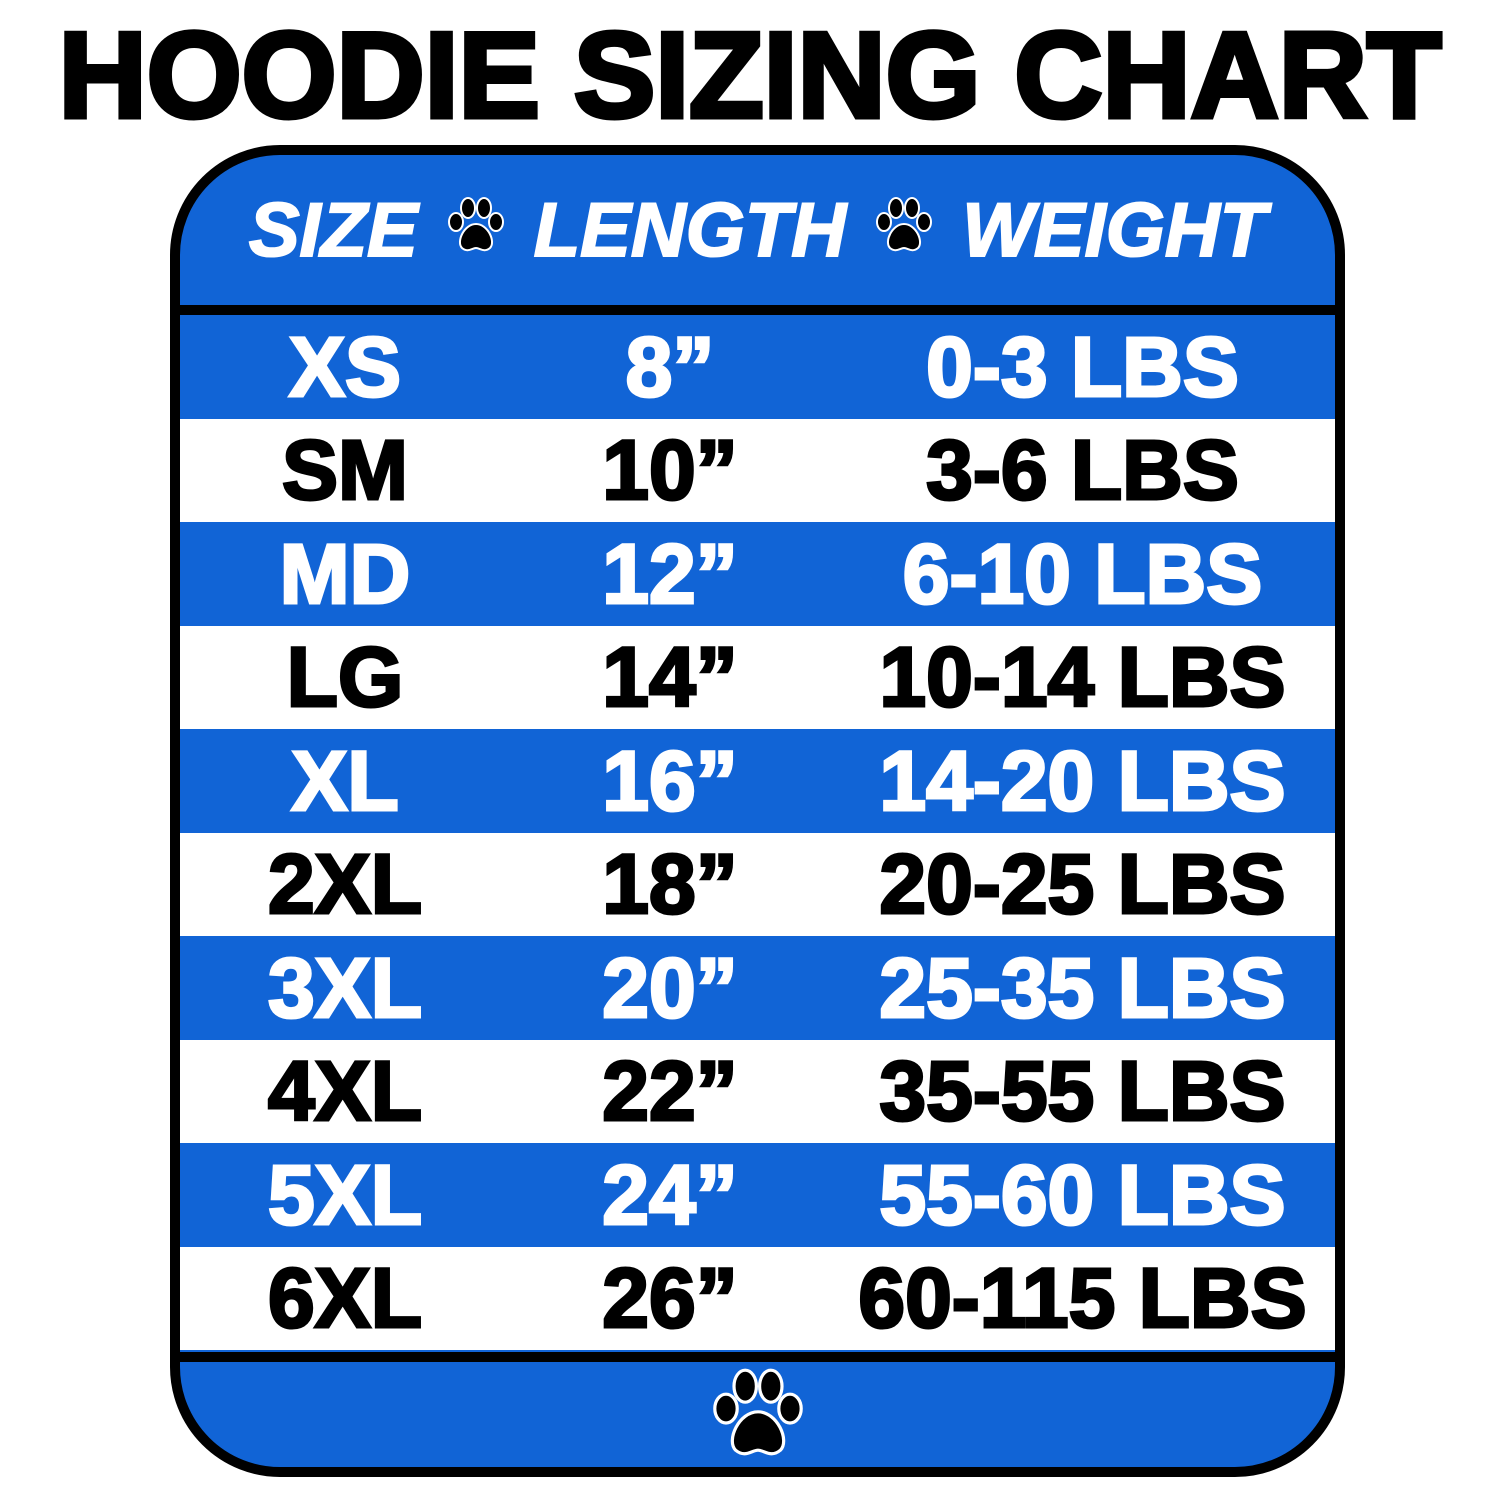 This screenshot has width=1500, height=1500. I want to click on footer-band, so click(757, 1415).